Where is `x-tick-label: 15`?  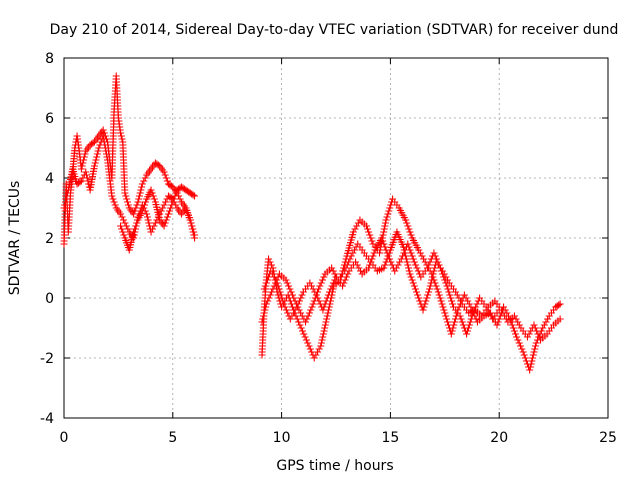
x-tick-label: 15 is located at coordinates (390, 438).